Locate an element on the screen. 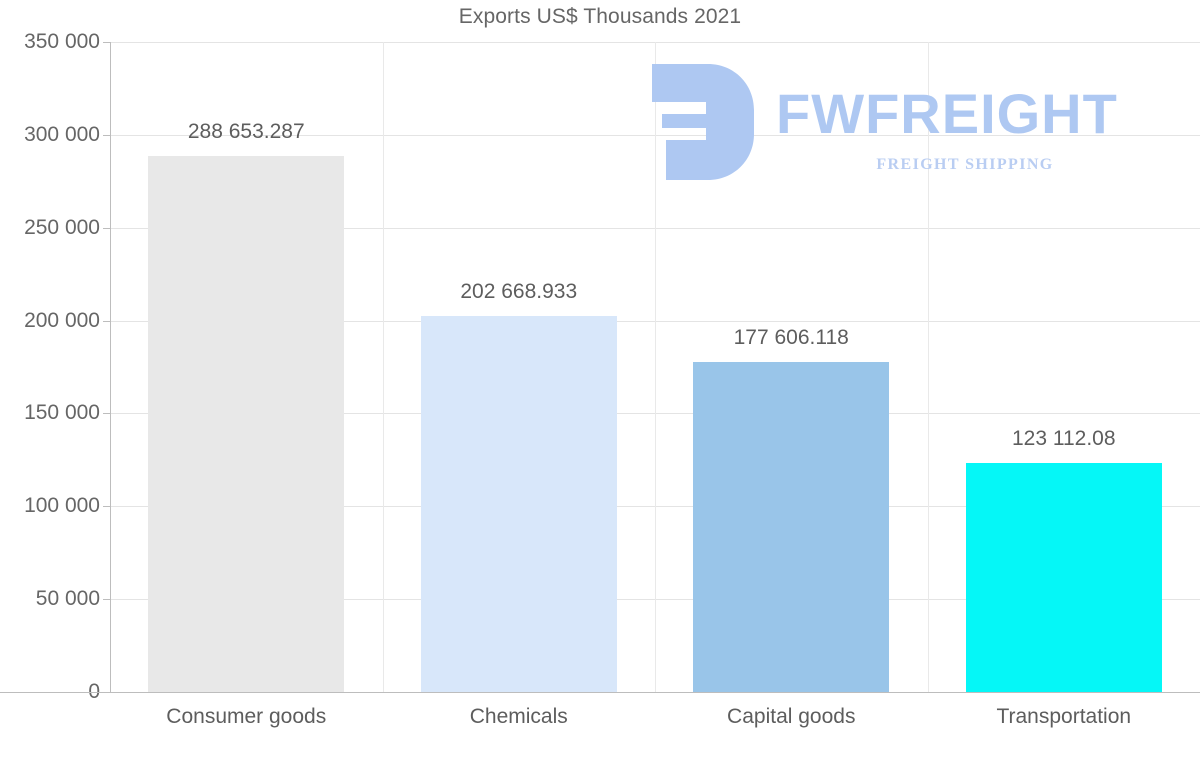 The image size is (1200, 763). y-tick-label: 100 000 is located at coordinates (62, 506).